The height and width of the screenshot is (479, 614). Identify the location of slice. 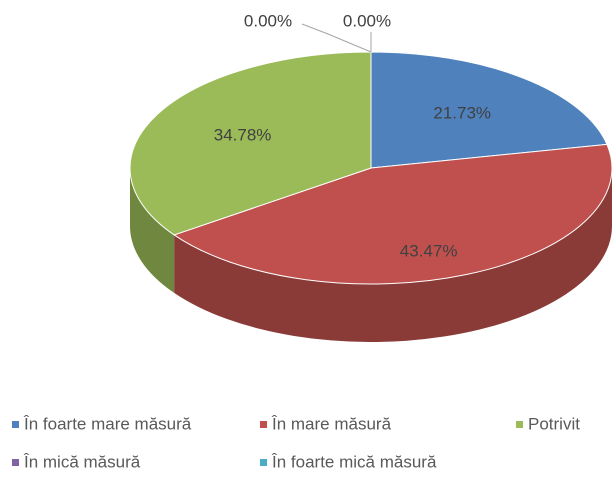
(489, 110).